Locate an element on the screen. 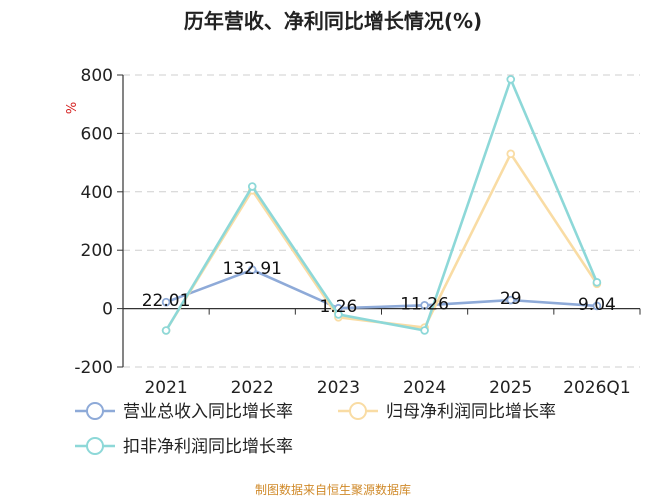 This screenshot has height=500, width=667. source-note: 制图数据来自恒生聚源数据库 is located at coordinates (333, 489).